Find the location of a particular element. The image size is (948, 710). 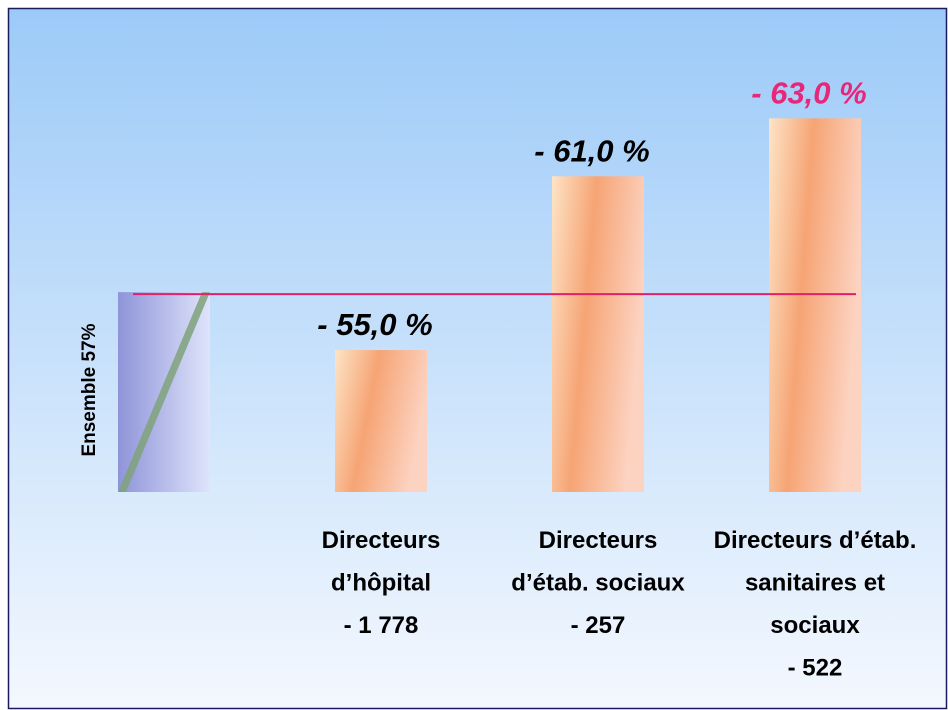

x-tick-label: d’hôpital is located at coordinates (381, 583).